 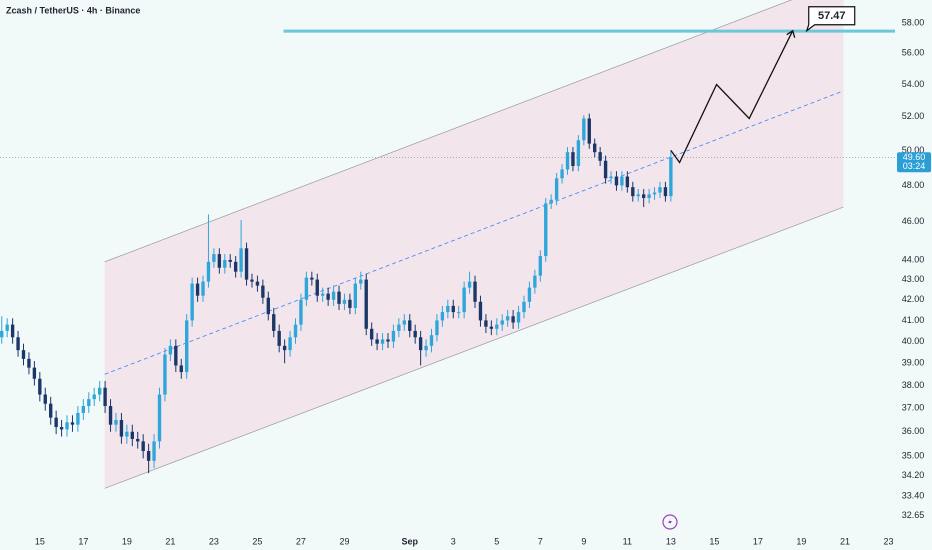 I want to click on target-callout, so click(x=830, y=19).